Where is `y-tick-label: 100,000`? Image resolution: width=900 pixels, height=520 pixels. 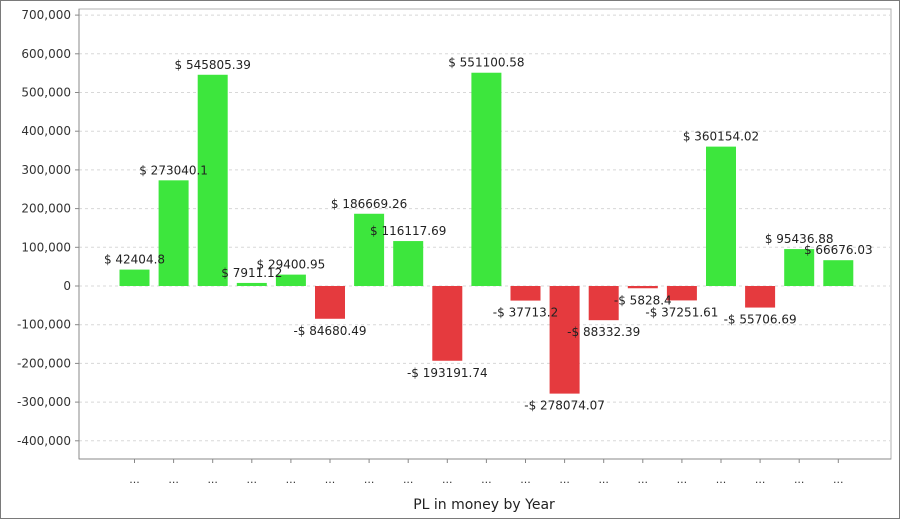 y-tick-label: 100,000 is located at coordinates (46, 247).